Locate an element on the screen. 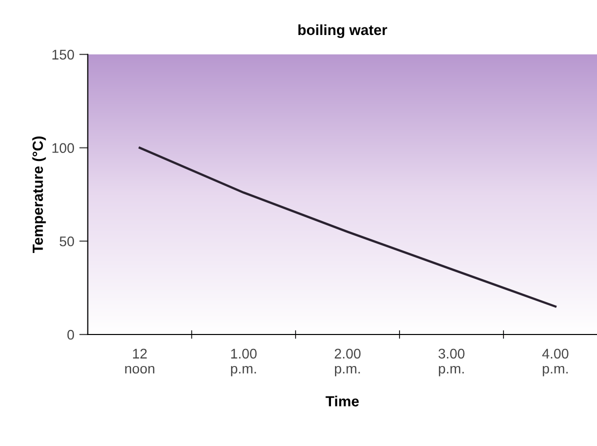 The width and height of the screenshot is (597, 446). x-tick-label: 12 noon is located at coordinates (139, 361).